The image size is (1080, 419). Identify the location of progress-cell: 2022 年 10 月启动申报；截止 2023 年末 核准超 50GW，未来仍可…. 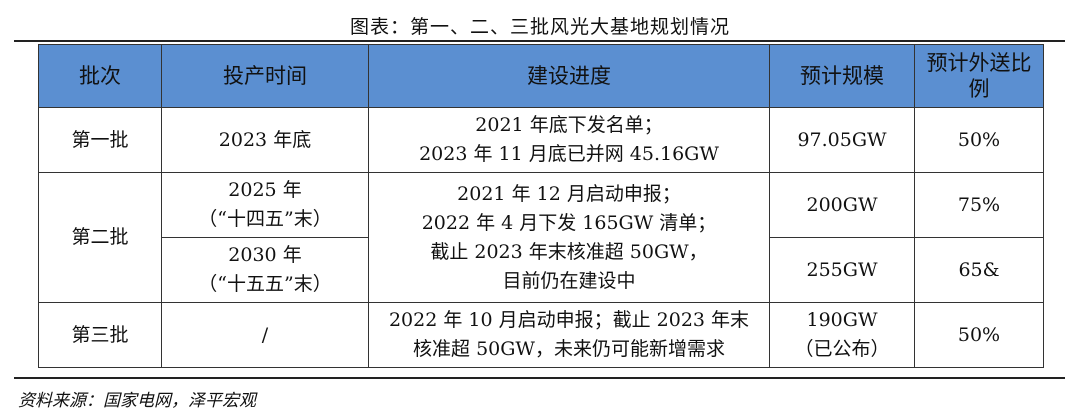
(569, 335).